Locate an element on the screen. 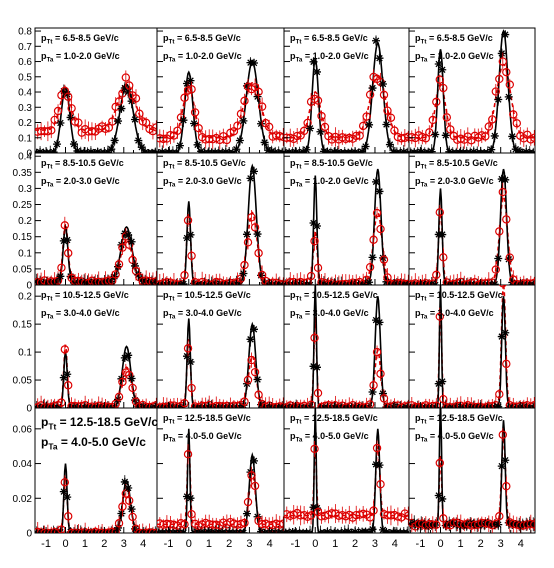 Image resolution: width=554 pixels, height=568 pixels. panel-frame is located at coordinates (472, 470).